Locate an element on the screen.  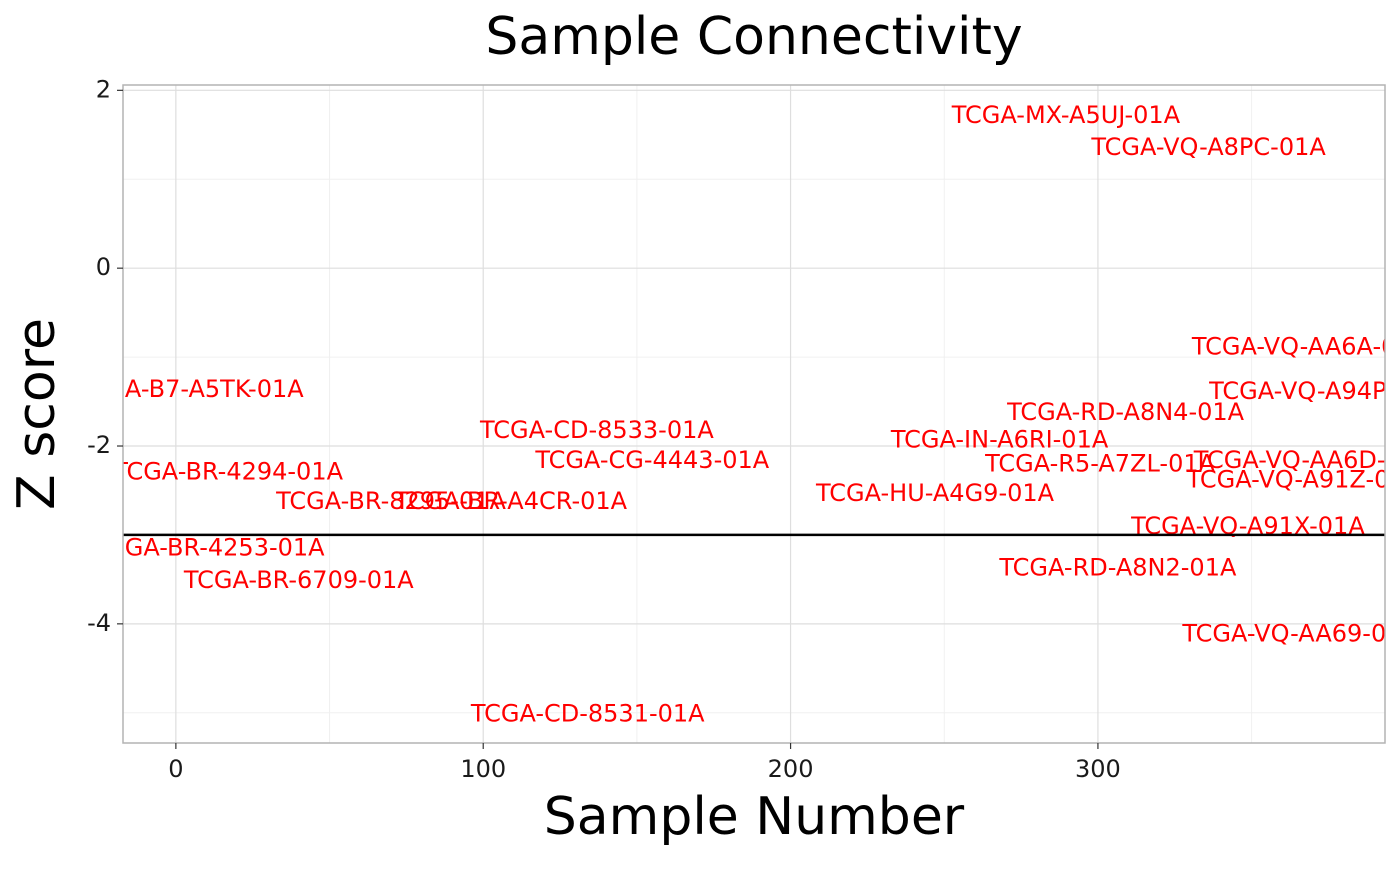
y-tick-label: 0 is located at coordinates (103, 267).